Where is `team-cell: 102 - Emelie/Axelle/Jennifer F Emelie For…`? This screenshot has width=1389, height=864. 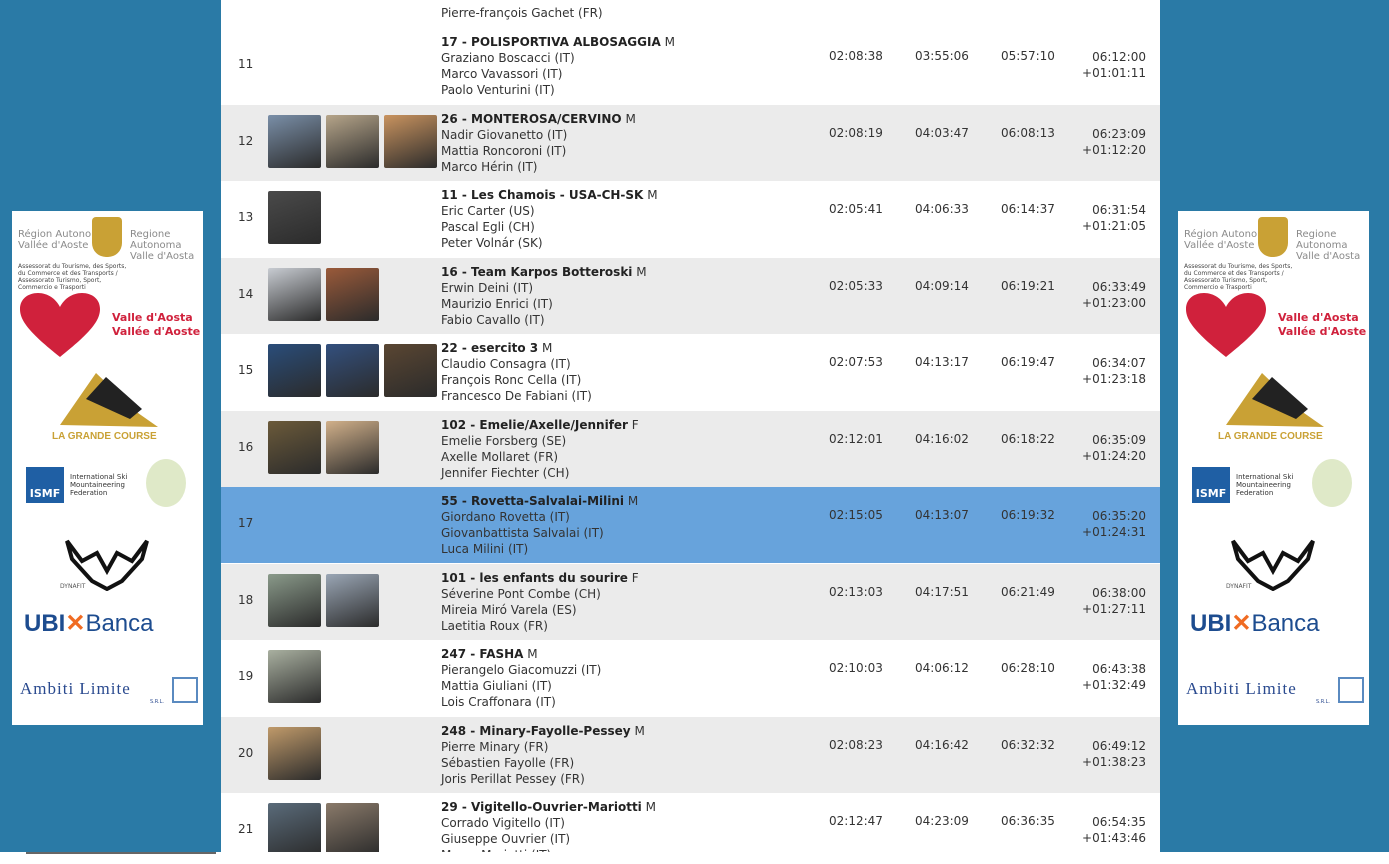 team-cell: 102 - Emelie/Axelle/Jennifer F Emelie For… is located at coordinates (540, 449).